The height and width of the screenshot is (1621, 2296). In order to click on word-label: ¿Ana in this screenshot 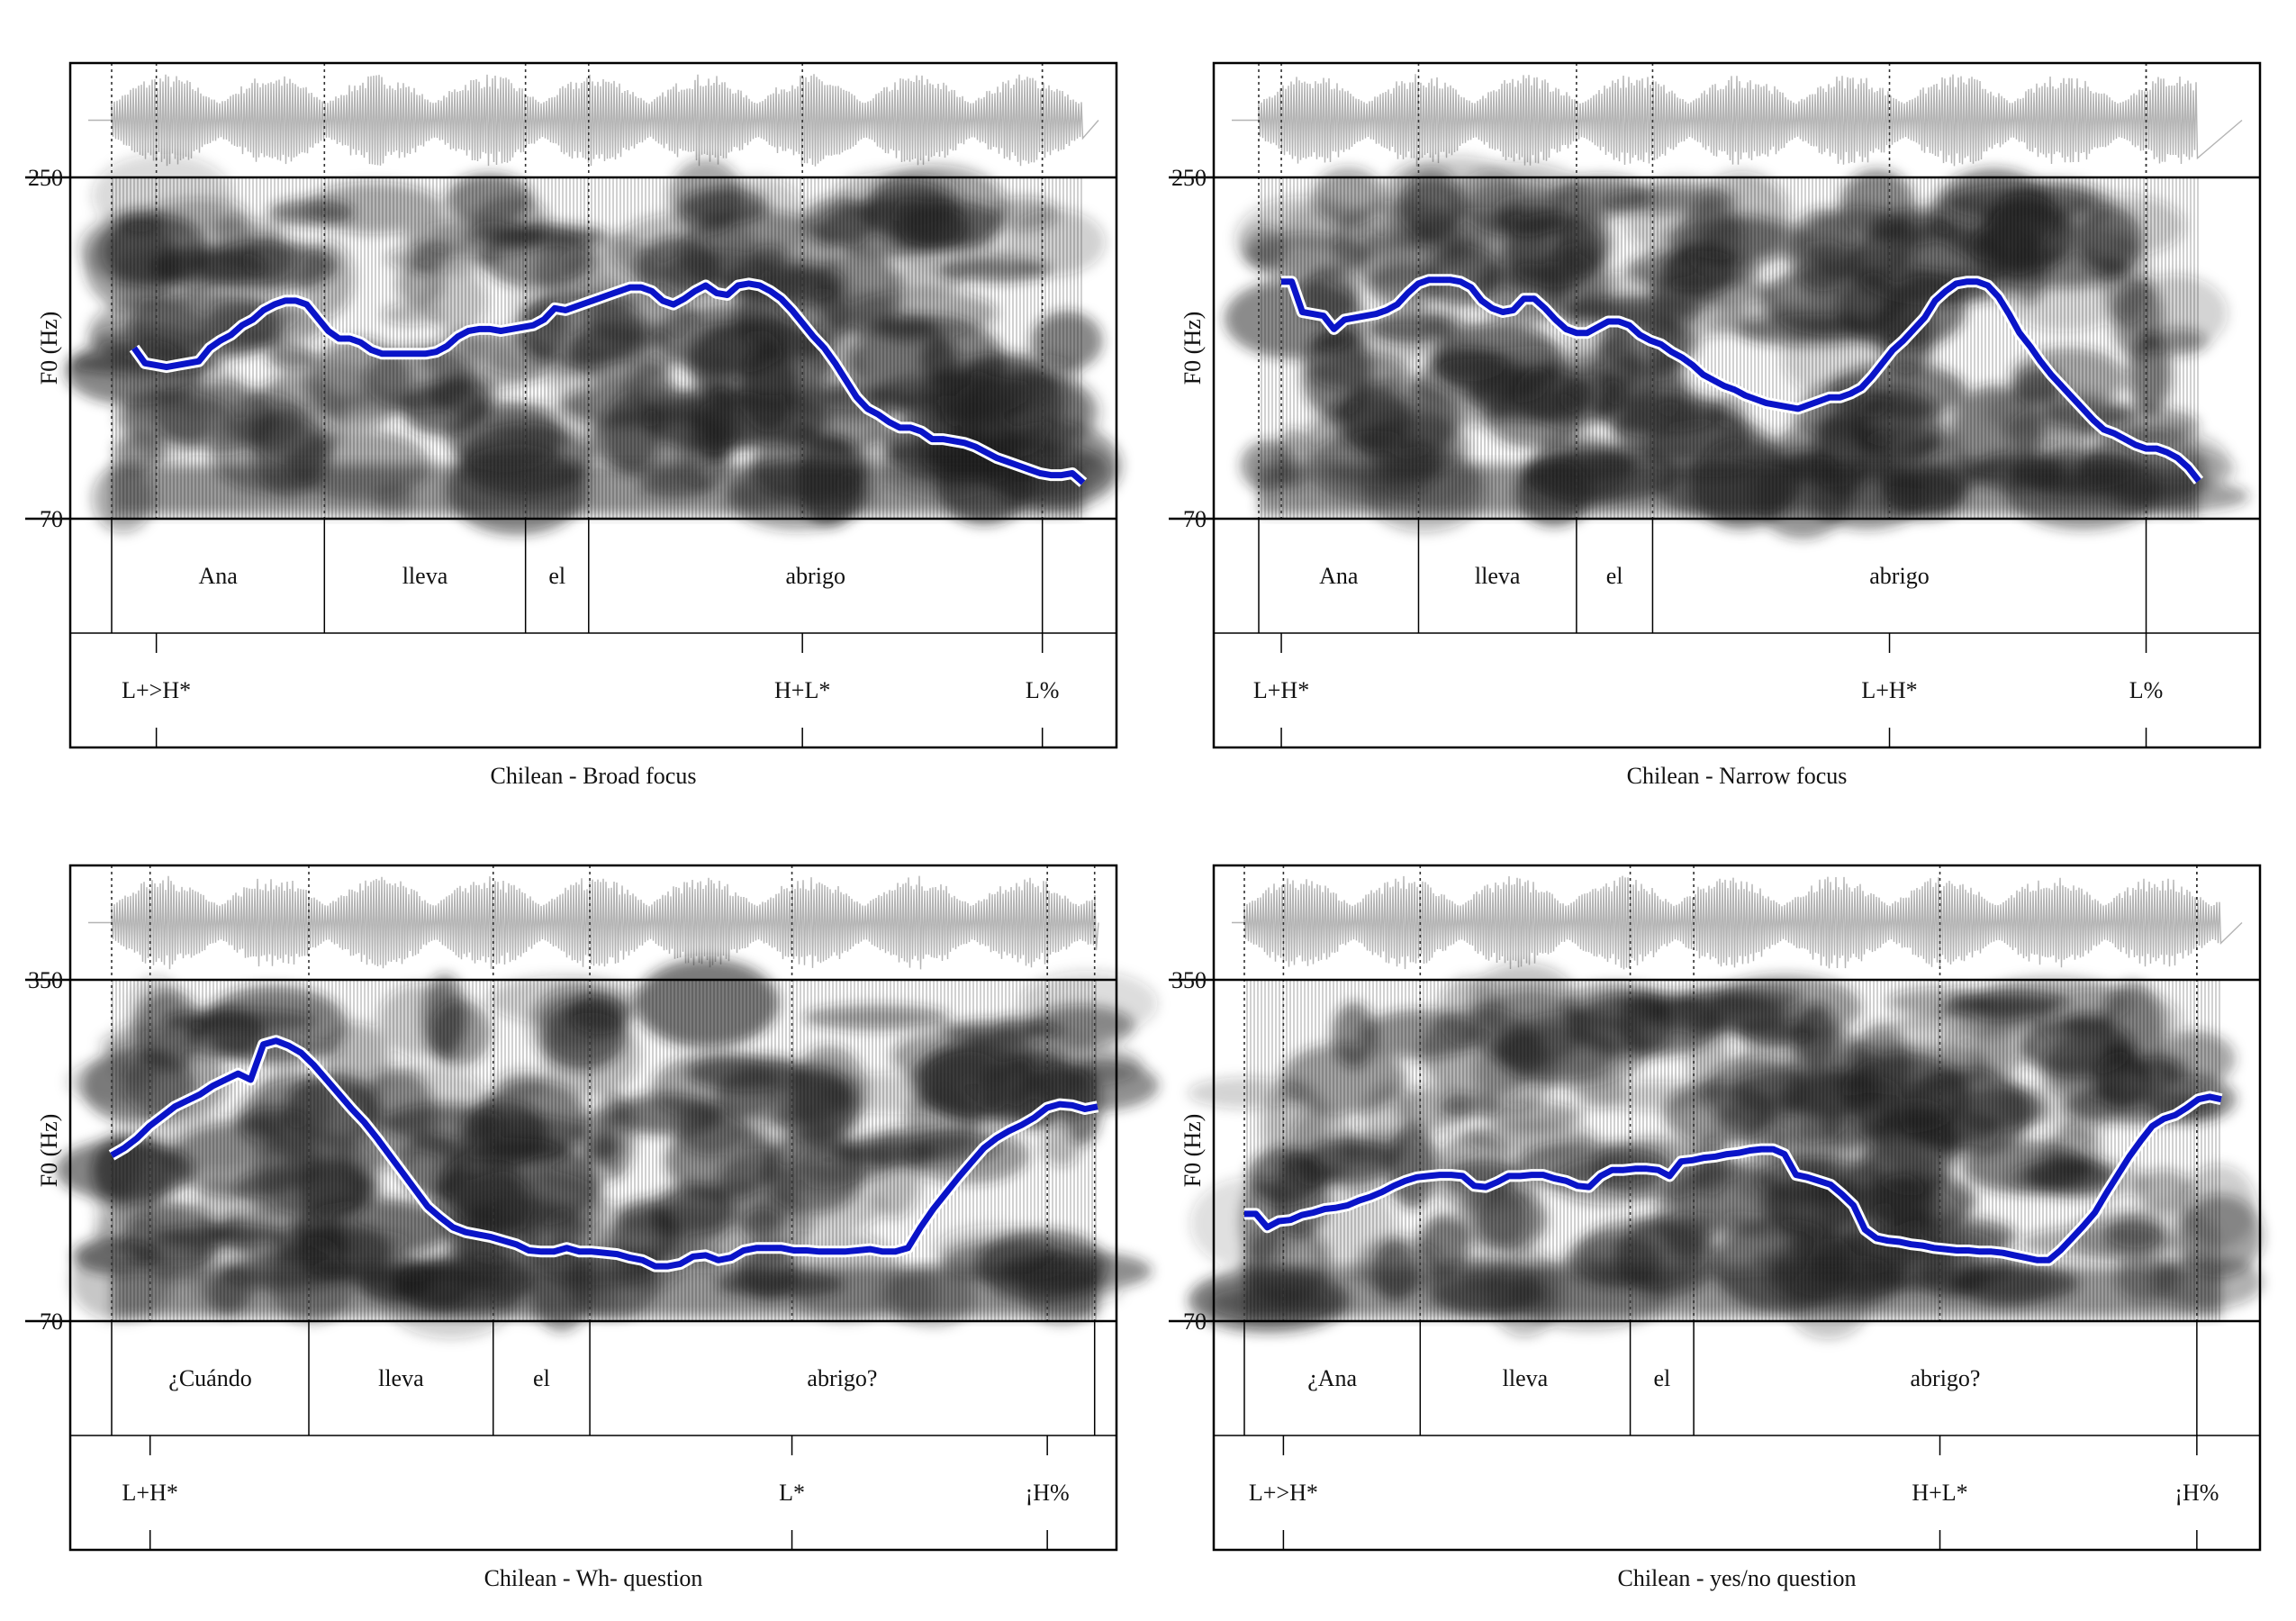, I will do `click(1332, 1378)`.